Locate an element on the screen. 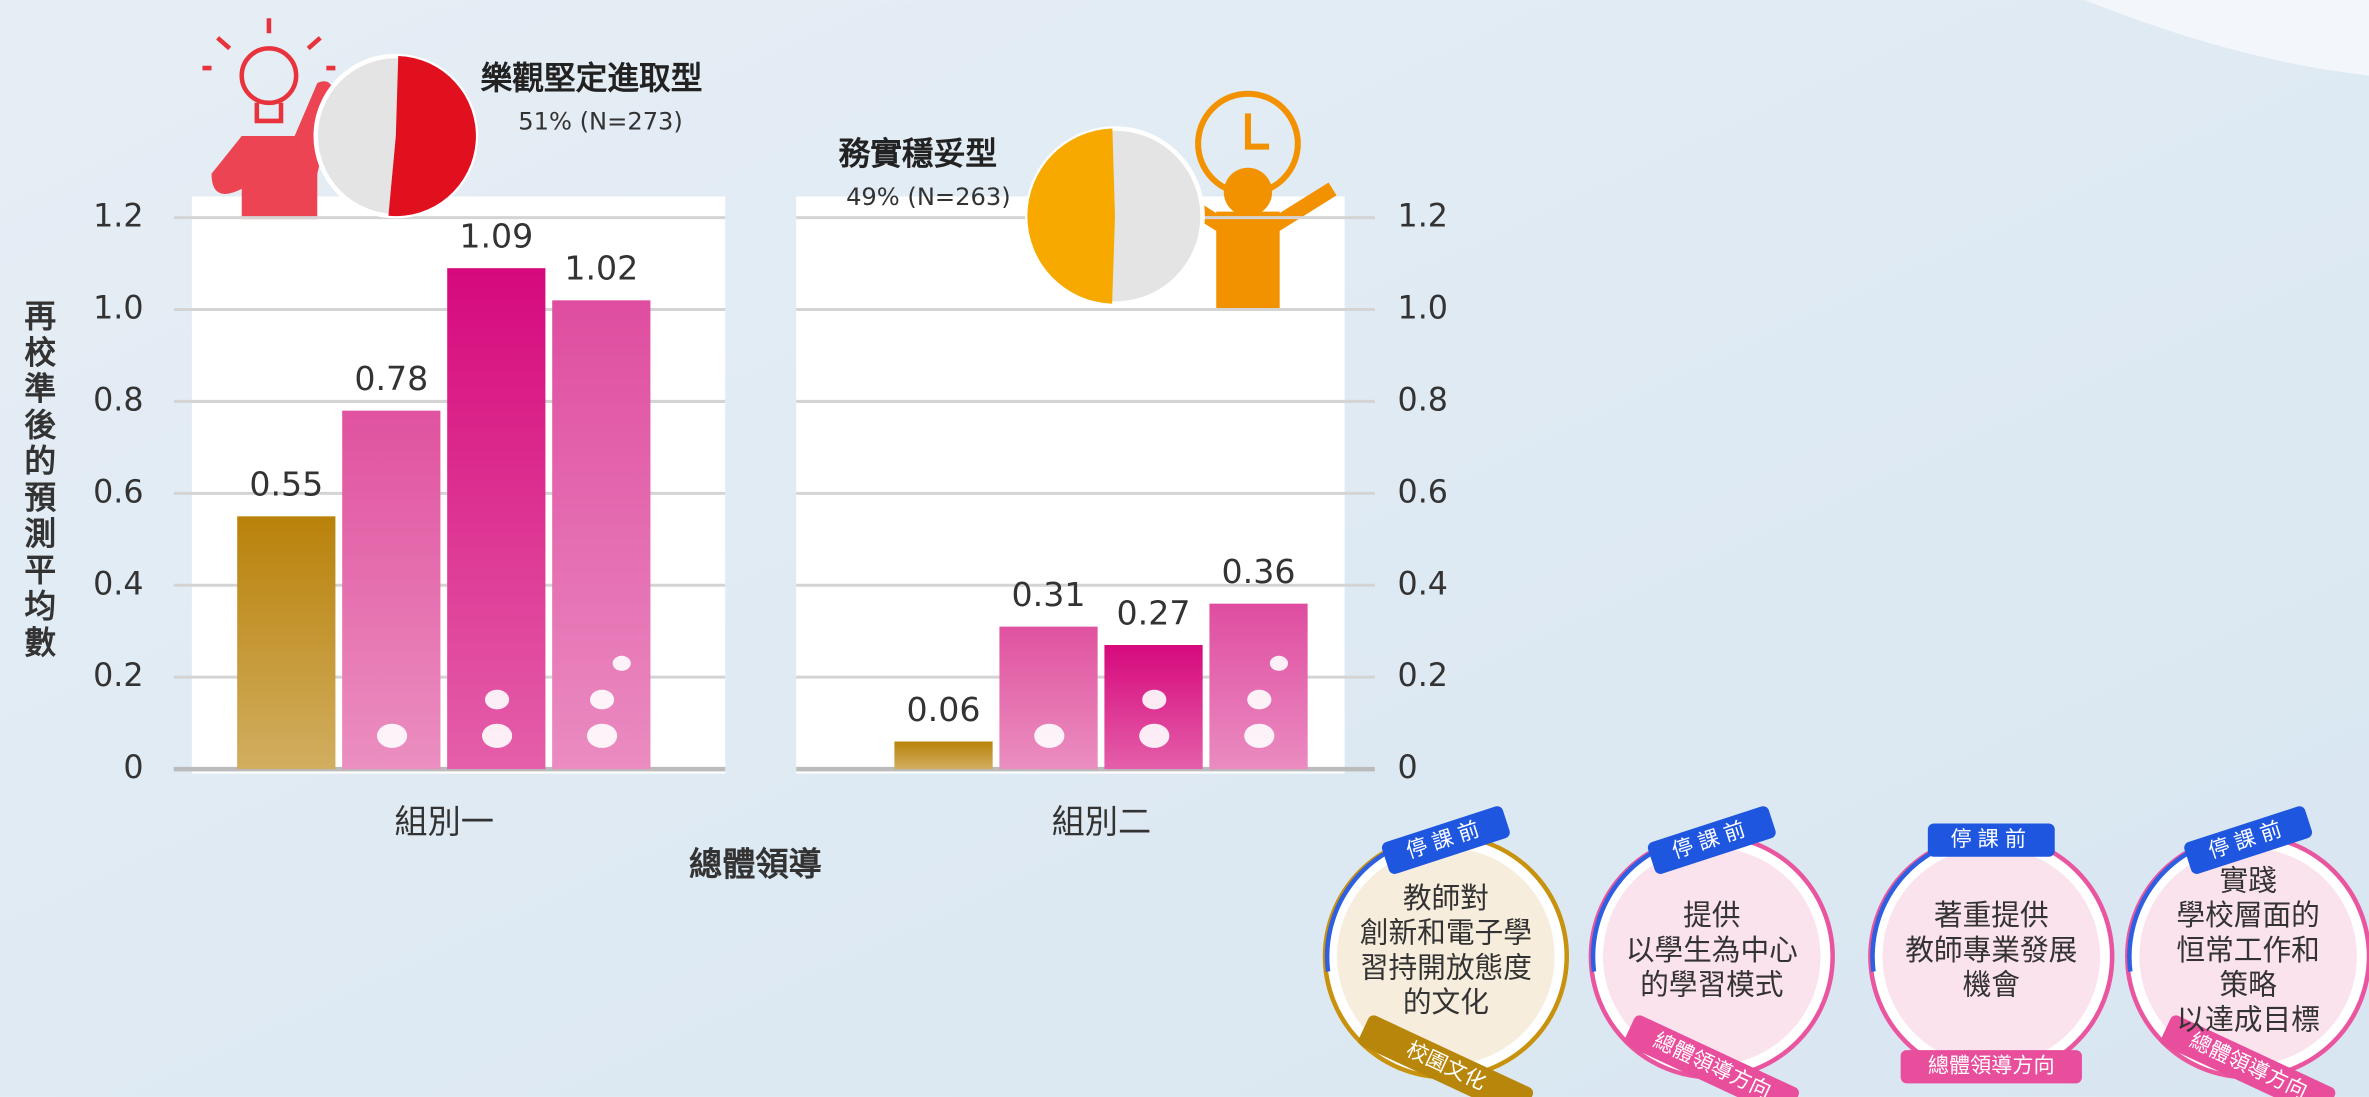 This screenshot has width=2369, height=1097. data-label: 0.36 is located at coordinates (1259, 571).